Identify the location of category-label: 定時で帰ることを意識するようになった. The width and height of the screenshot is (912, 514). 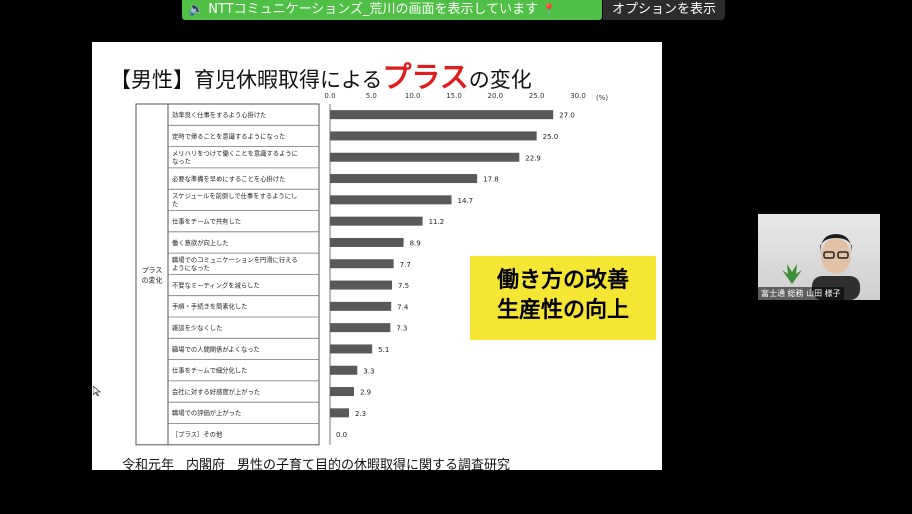
(228, 135).